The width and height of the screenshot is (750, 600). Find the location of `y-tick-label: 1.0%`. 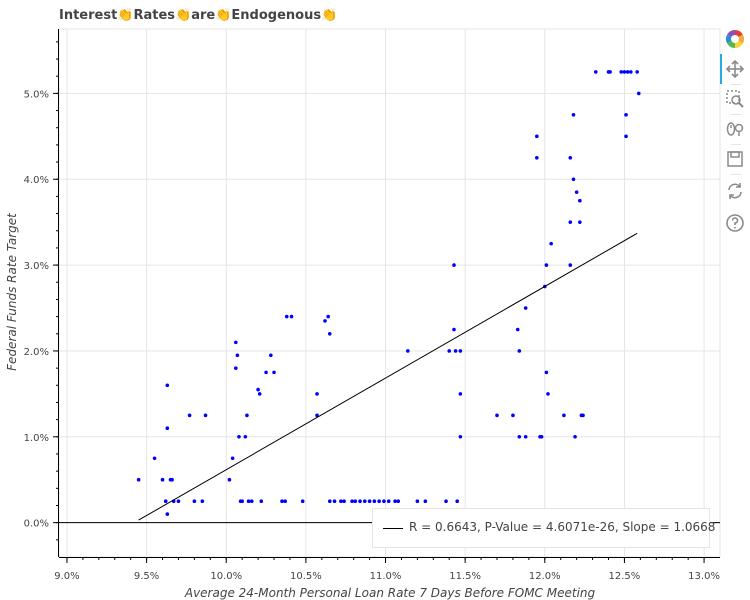

y-tick-label: 1.0% is located at coordinates (36, 438).